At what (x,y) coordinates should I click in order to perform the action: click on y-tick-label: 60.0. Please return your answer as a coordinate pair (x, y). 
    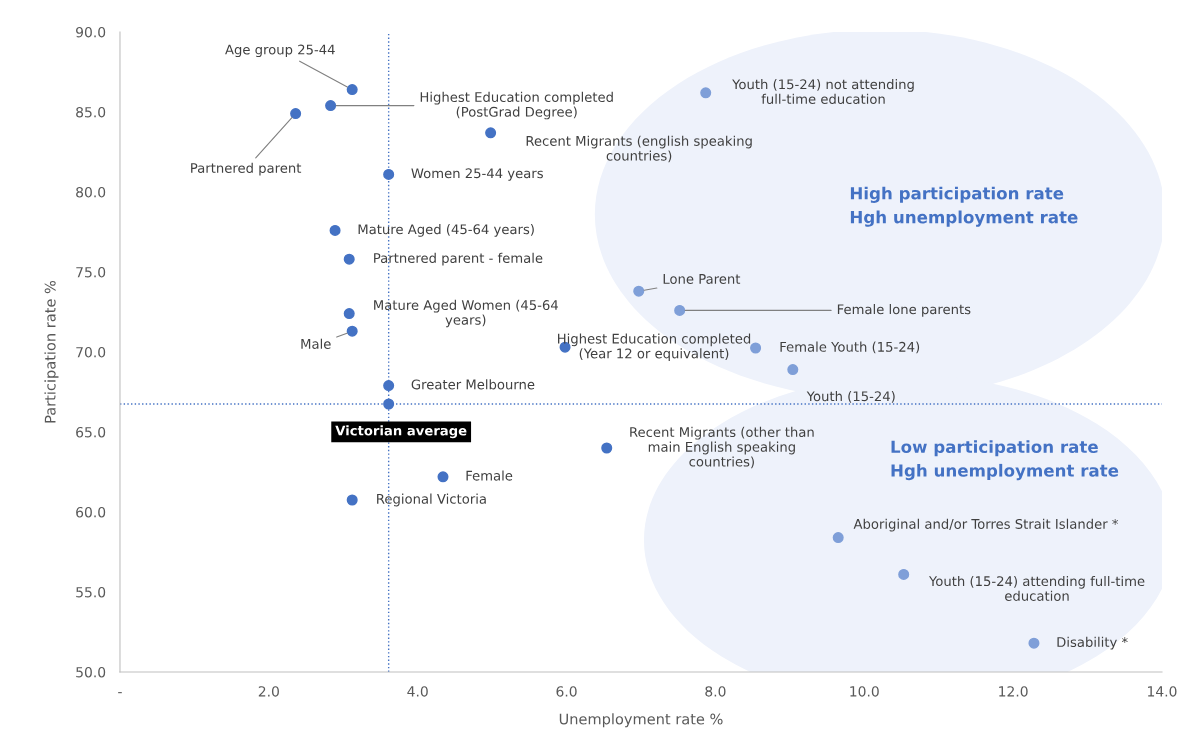
    Looking at the image, I should click on (91, 512).